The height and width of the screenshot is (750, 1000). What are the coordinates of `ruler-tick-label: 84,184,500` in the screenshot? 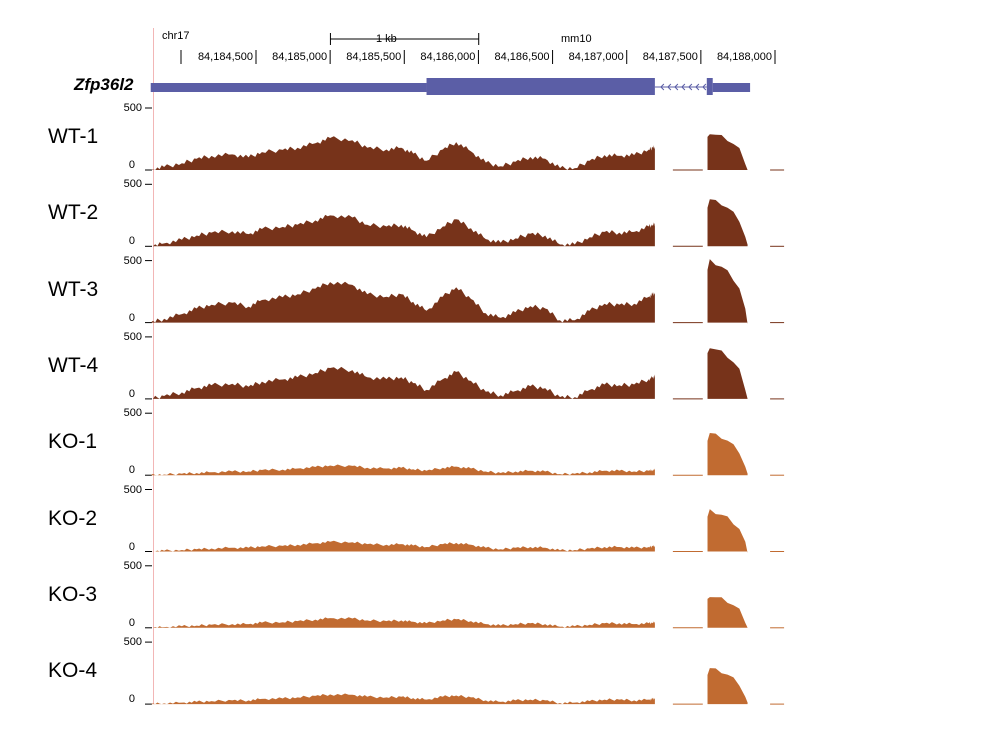 It's located at (225, 57).